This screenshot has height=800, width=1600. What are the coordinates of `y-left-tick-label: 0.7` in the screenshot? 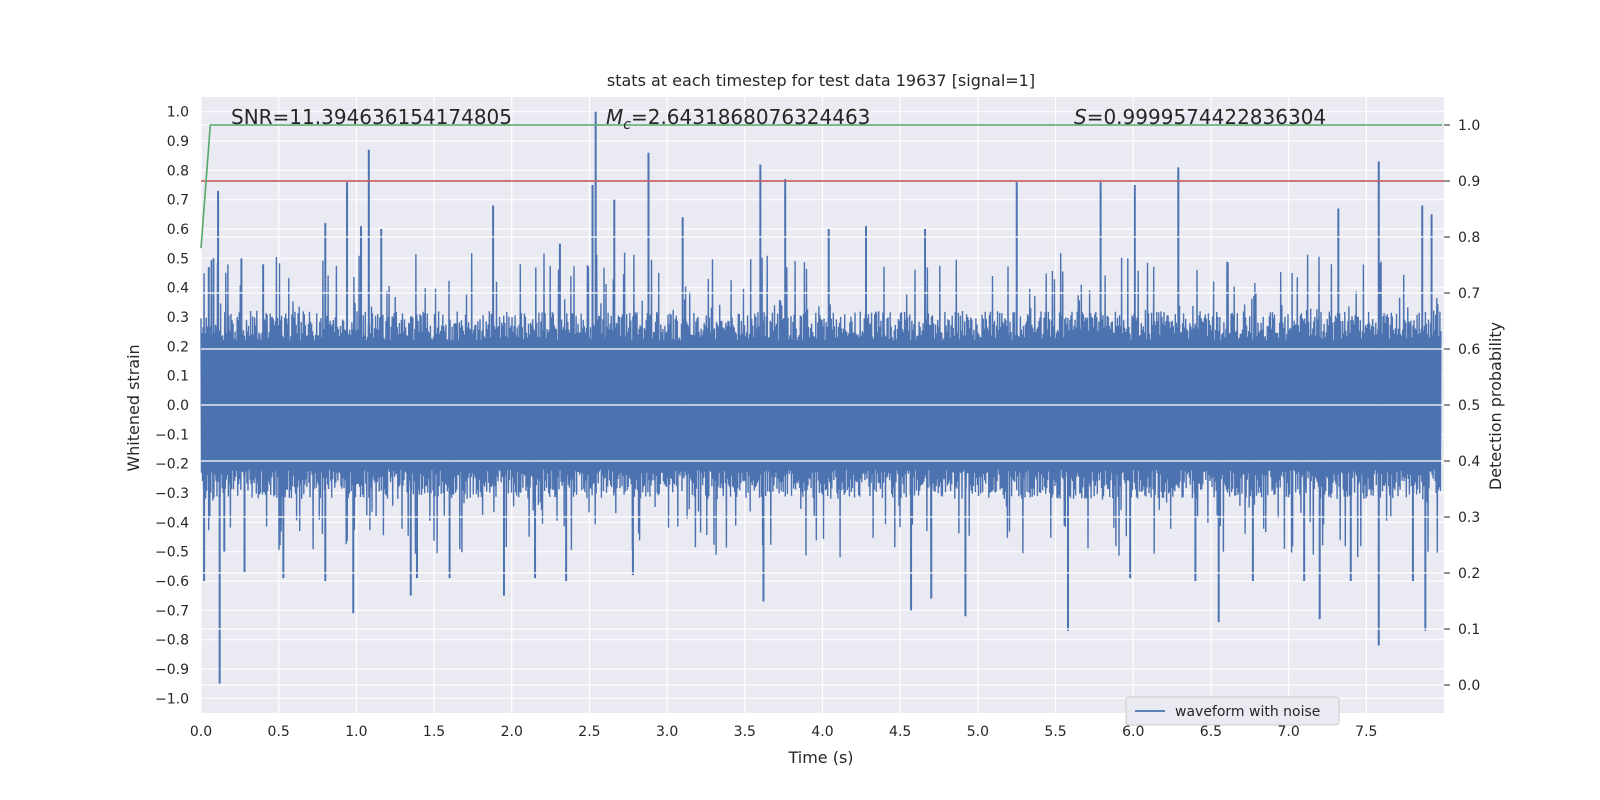 It's located at (178, 201).